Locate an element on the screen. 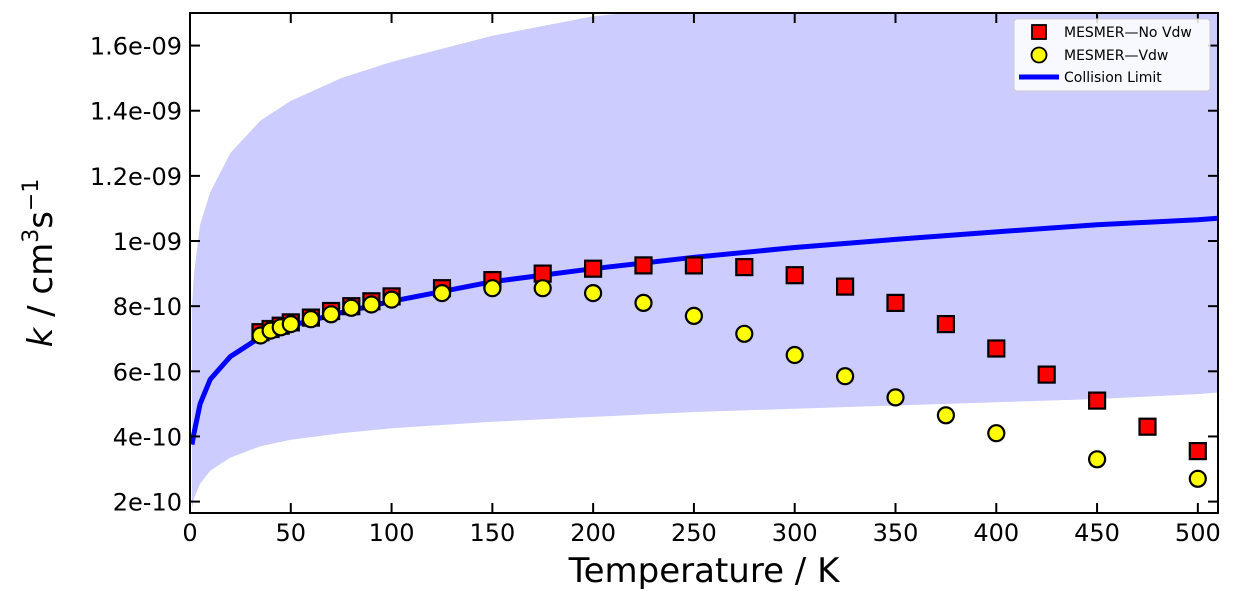 The width and height of the screenshot is (1238, 591). legend-label-novdw: MESMER—No Vdw is located at coordinates (1128, 33).